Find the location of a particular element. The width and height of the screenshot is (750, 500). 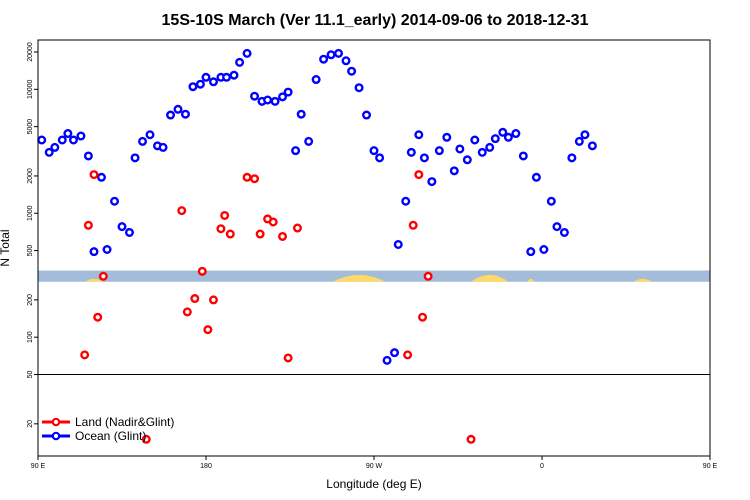

y-tick-label: 500 is located at coordinates (30, 251).